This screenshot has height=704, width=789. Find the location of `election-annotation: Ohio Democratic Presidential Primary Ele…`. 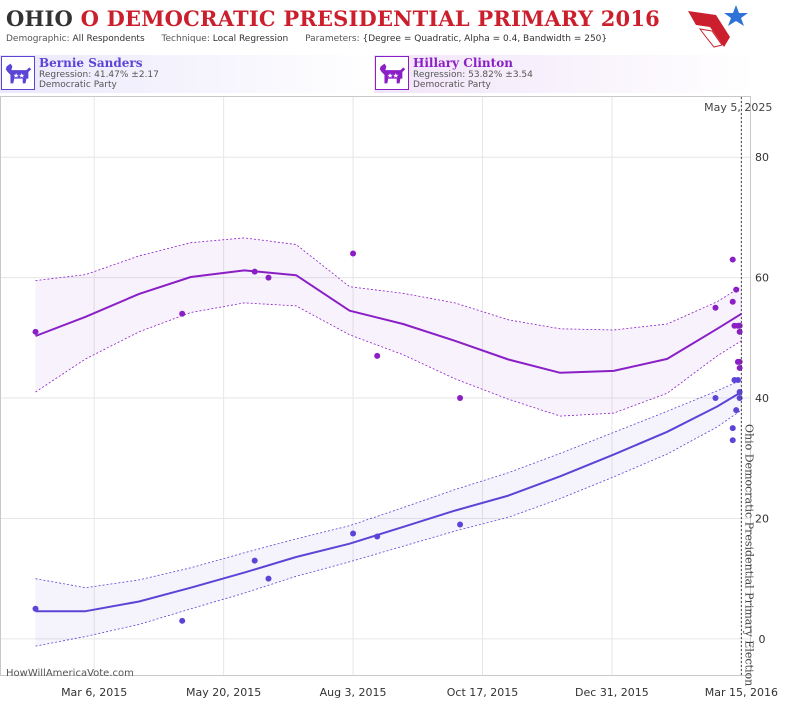

election-annotation: Ohio Democratic Presidential Primary Ele… is located at coordinates (738, 391).